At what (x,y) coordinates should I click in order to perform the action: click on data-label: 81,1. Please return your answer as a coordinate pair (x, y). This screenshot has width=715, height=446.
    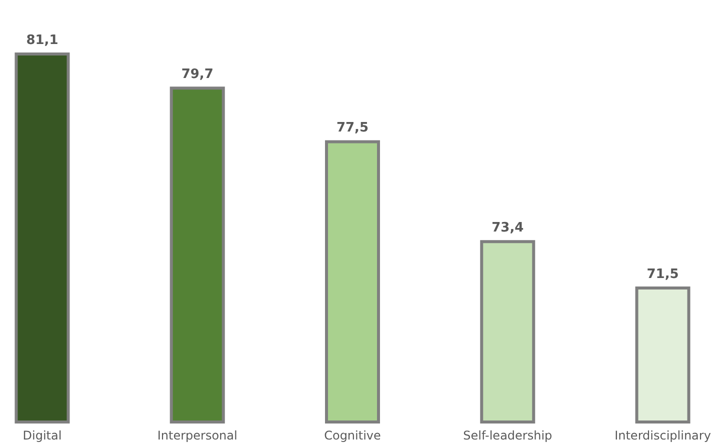
    Looking at the image, I should click on (42, 40).